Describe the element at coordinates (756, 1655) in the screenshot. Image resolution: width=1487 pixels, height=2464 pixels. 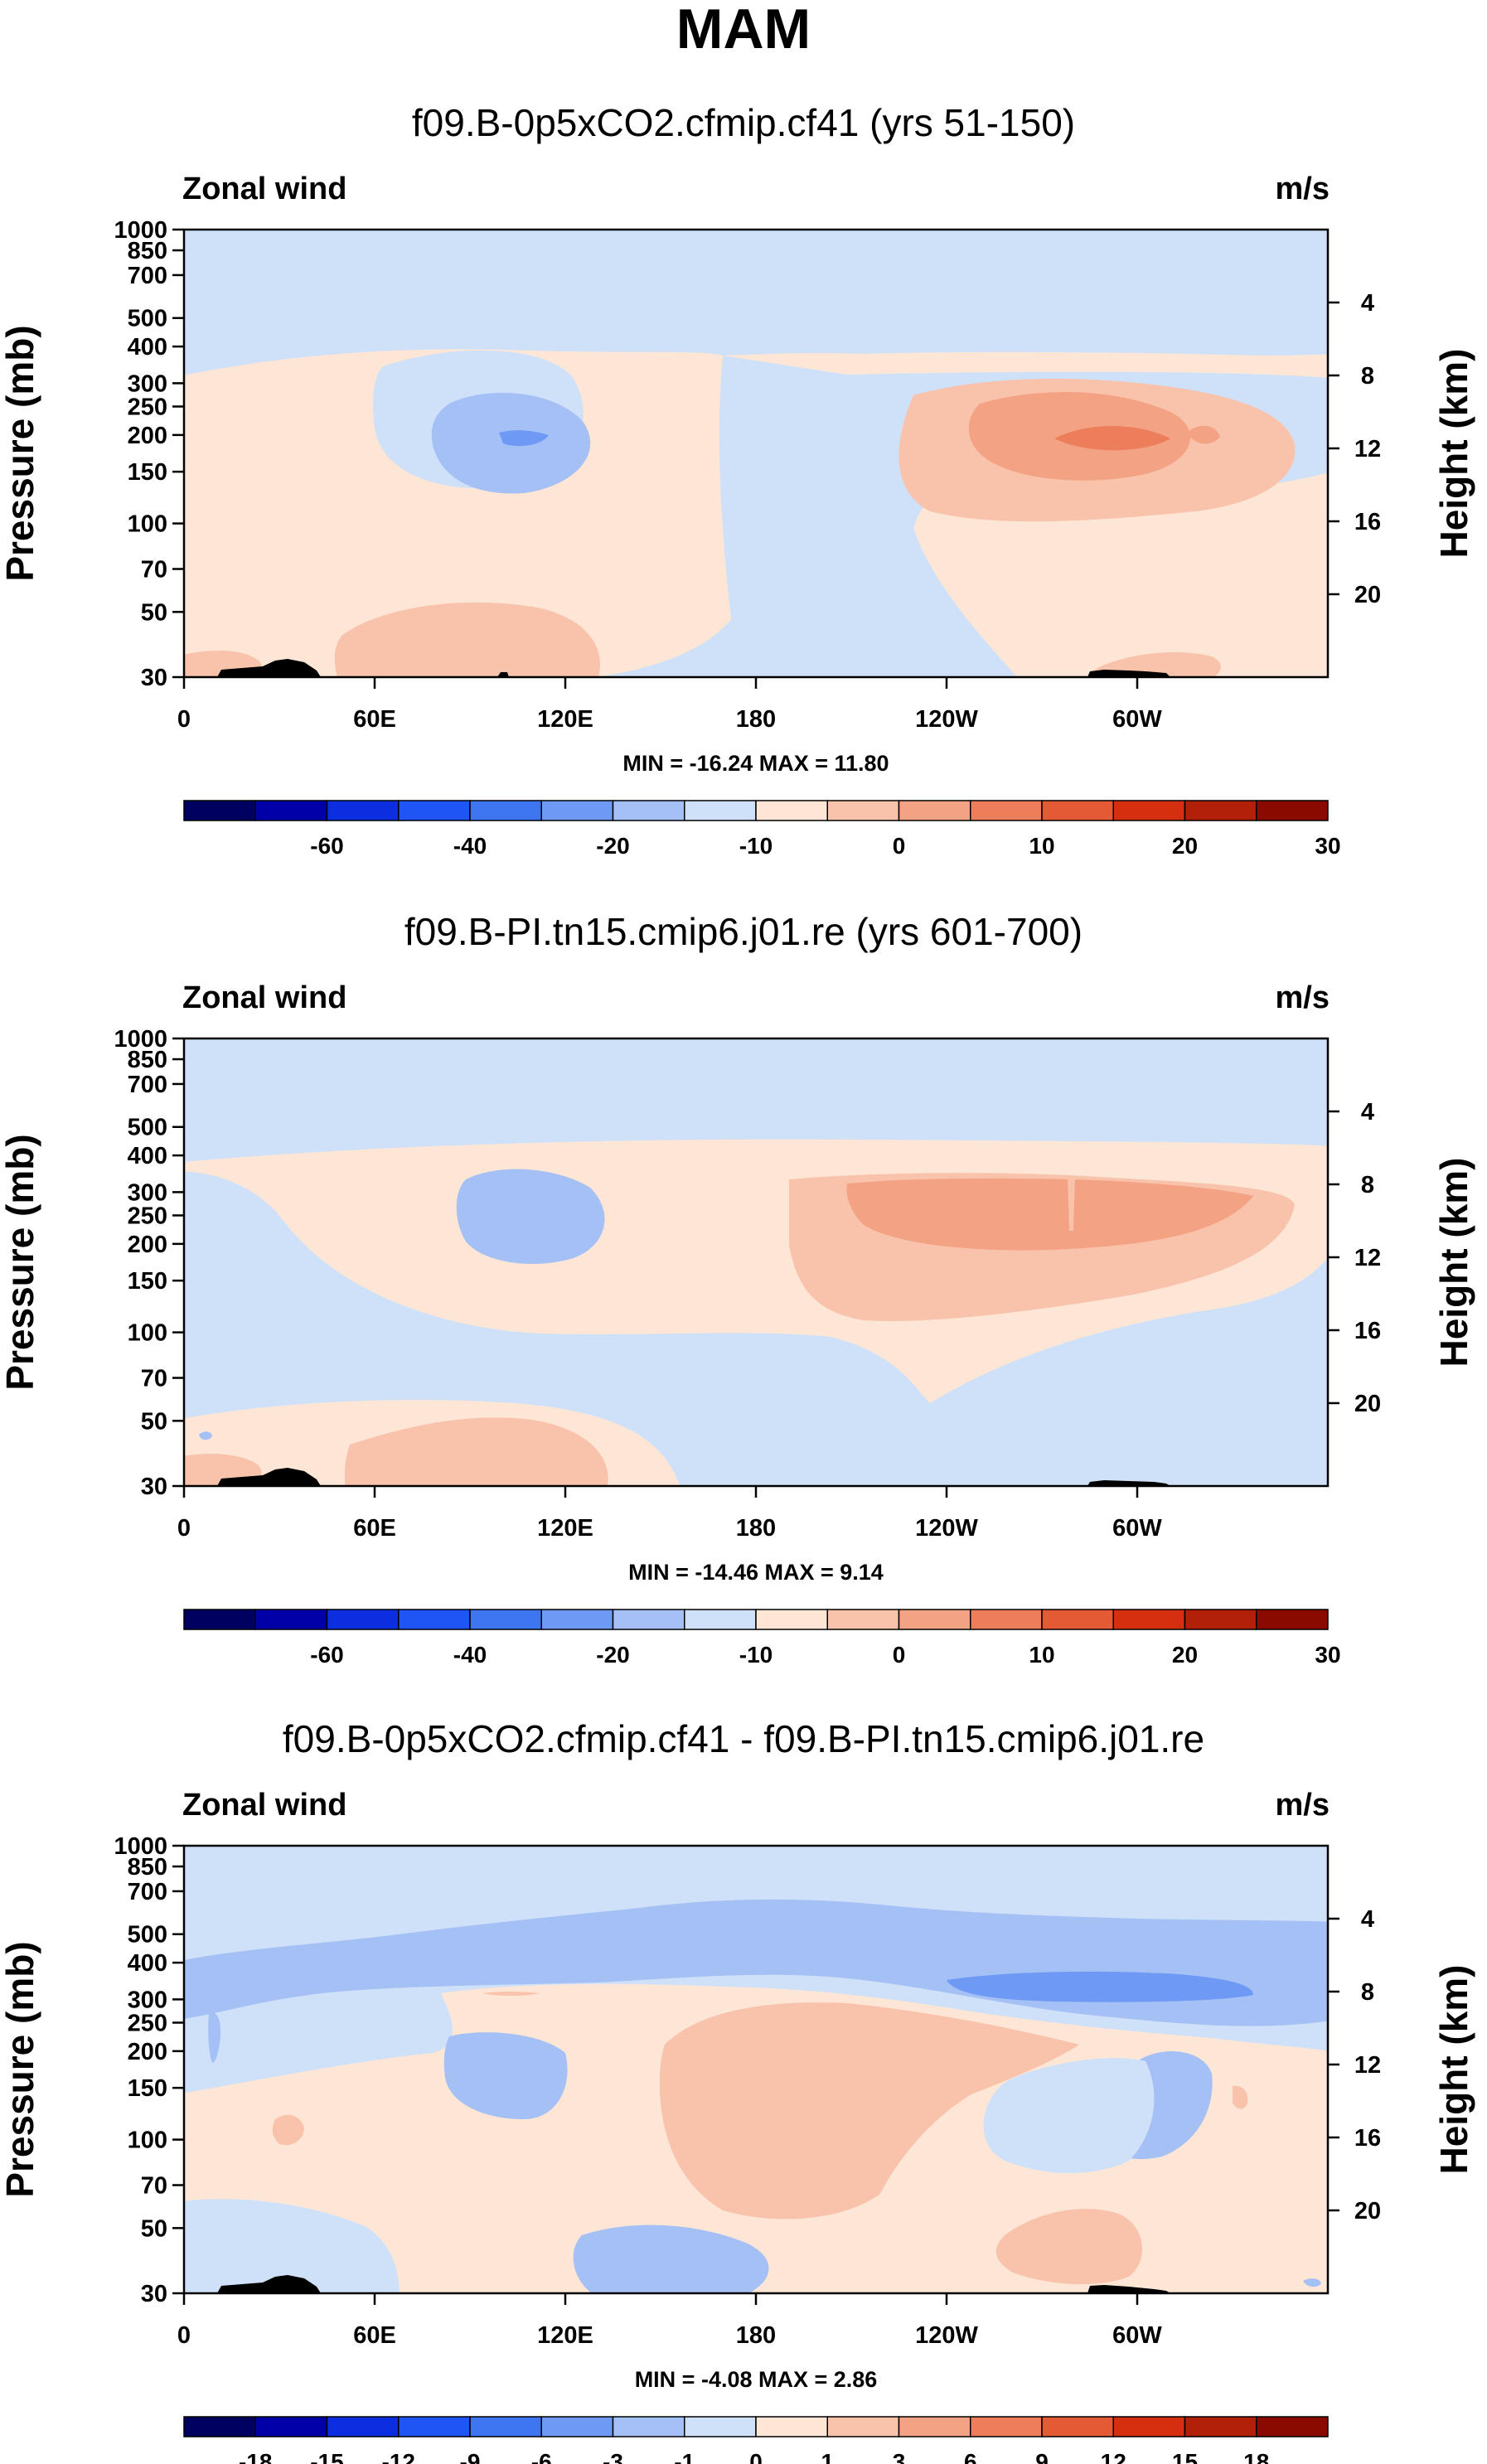
I see `colorbar-2-label-3: -10` at that location.